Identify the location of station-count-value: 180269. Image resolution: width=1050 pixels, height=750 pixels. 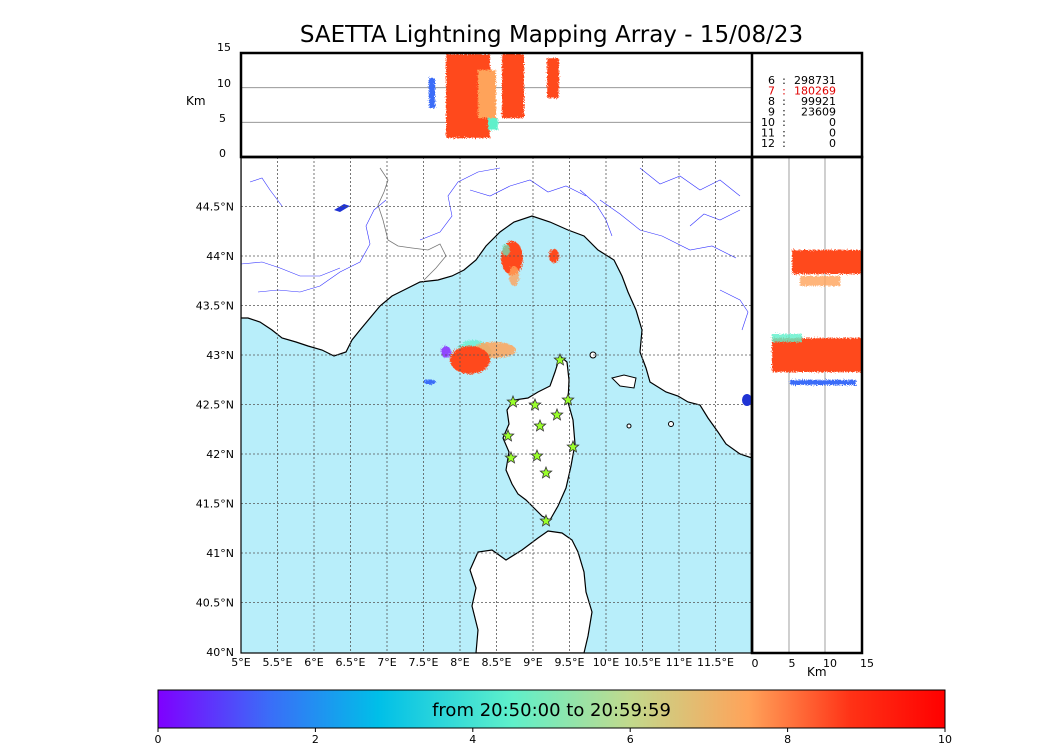
(815, 91).